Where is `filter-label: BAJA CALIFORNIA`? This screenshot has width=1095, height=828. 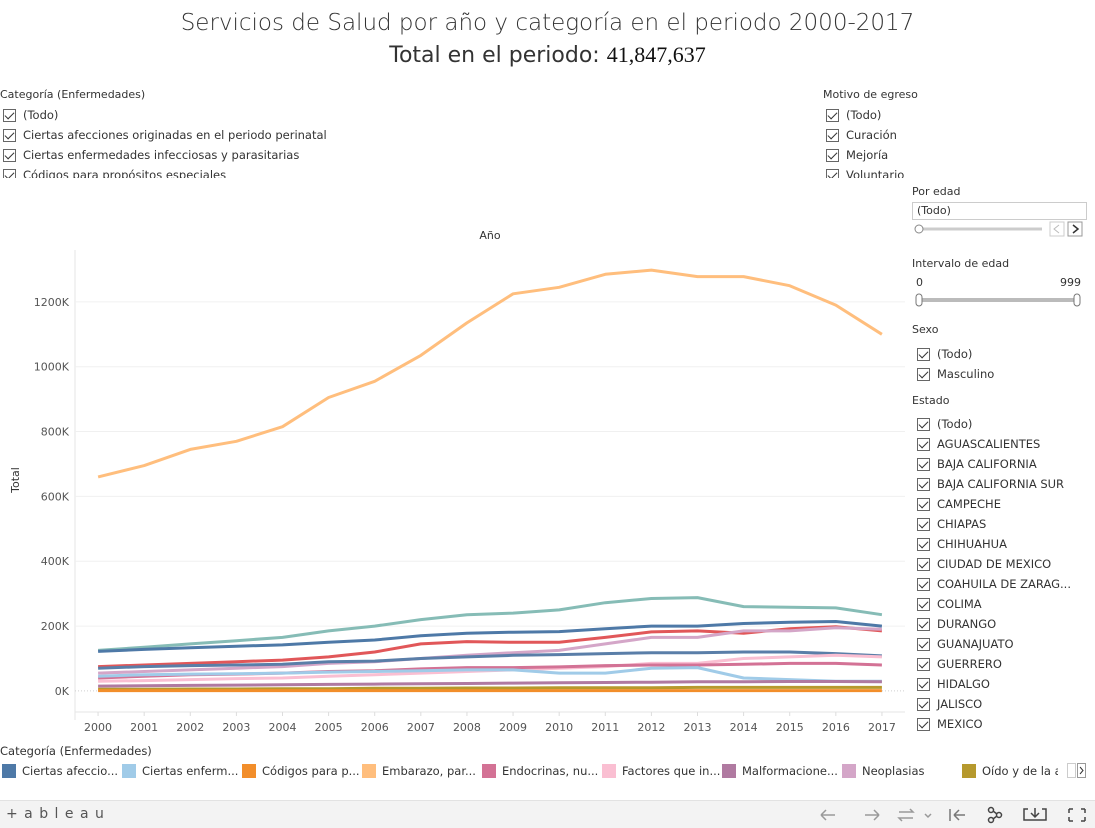
filter-label: BAJA CALIFORNIA is located at coordinates (987, 464).